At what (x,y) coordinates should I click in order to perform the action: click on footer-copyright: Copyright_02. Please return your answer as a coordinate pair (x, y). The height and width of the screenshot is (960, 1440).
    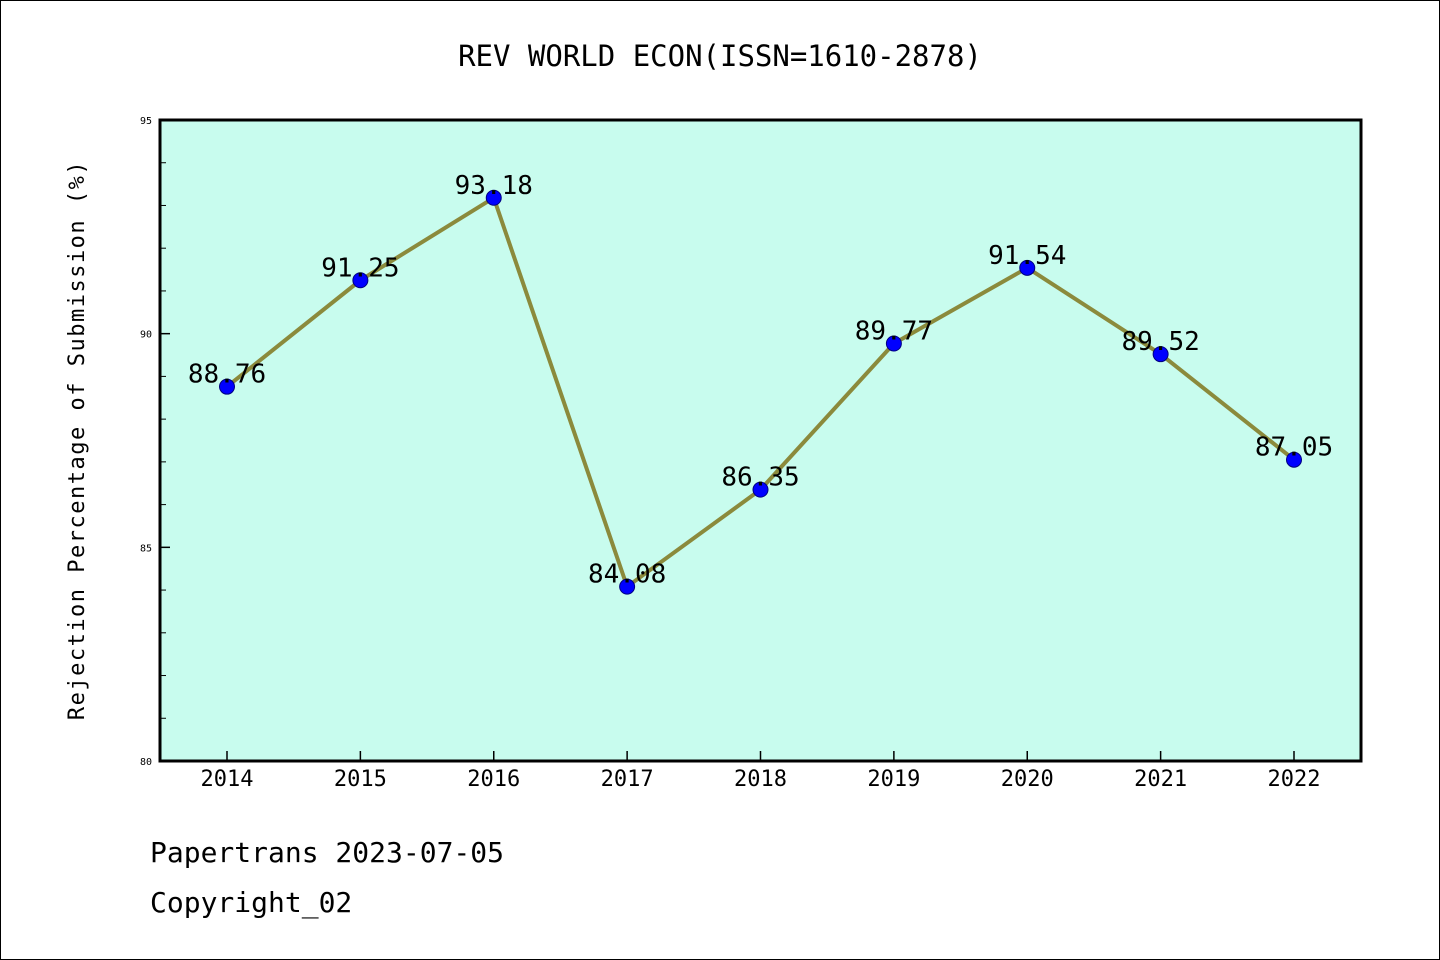
    Looking at the image, I should click on (251, 902).